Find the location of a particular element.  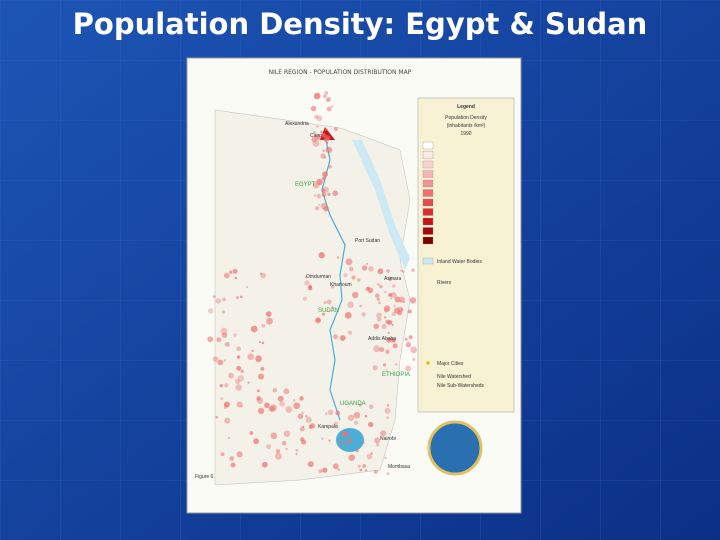

red-sea is located at coordinates (381, 205).